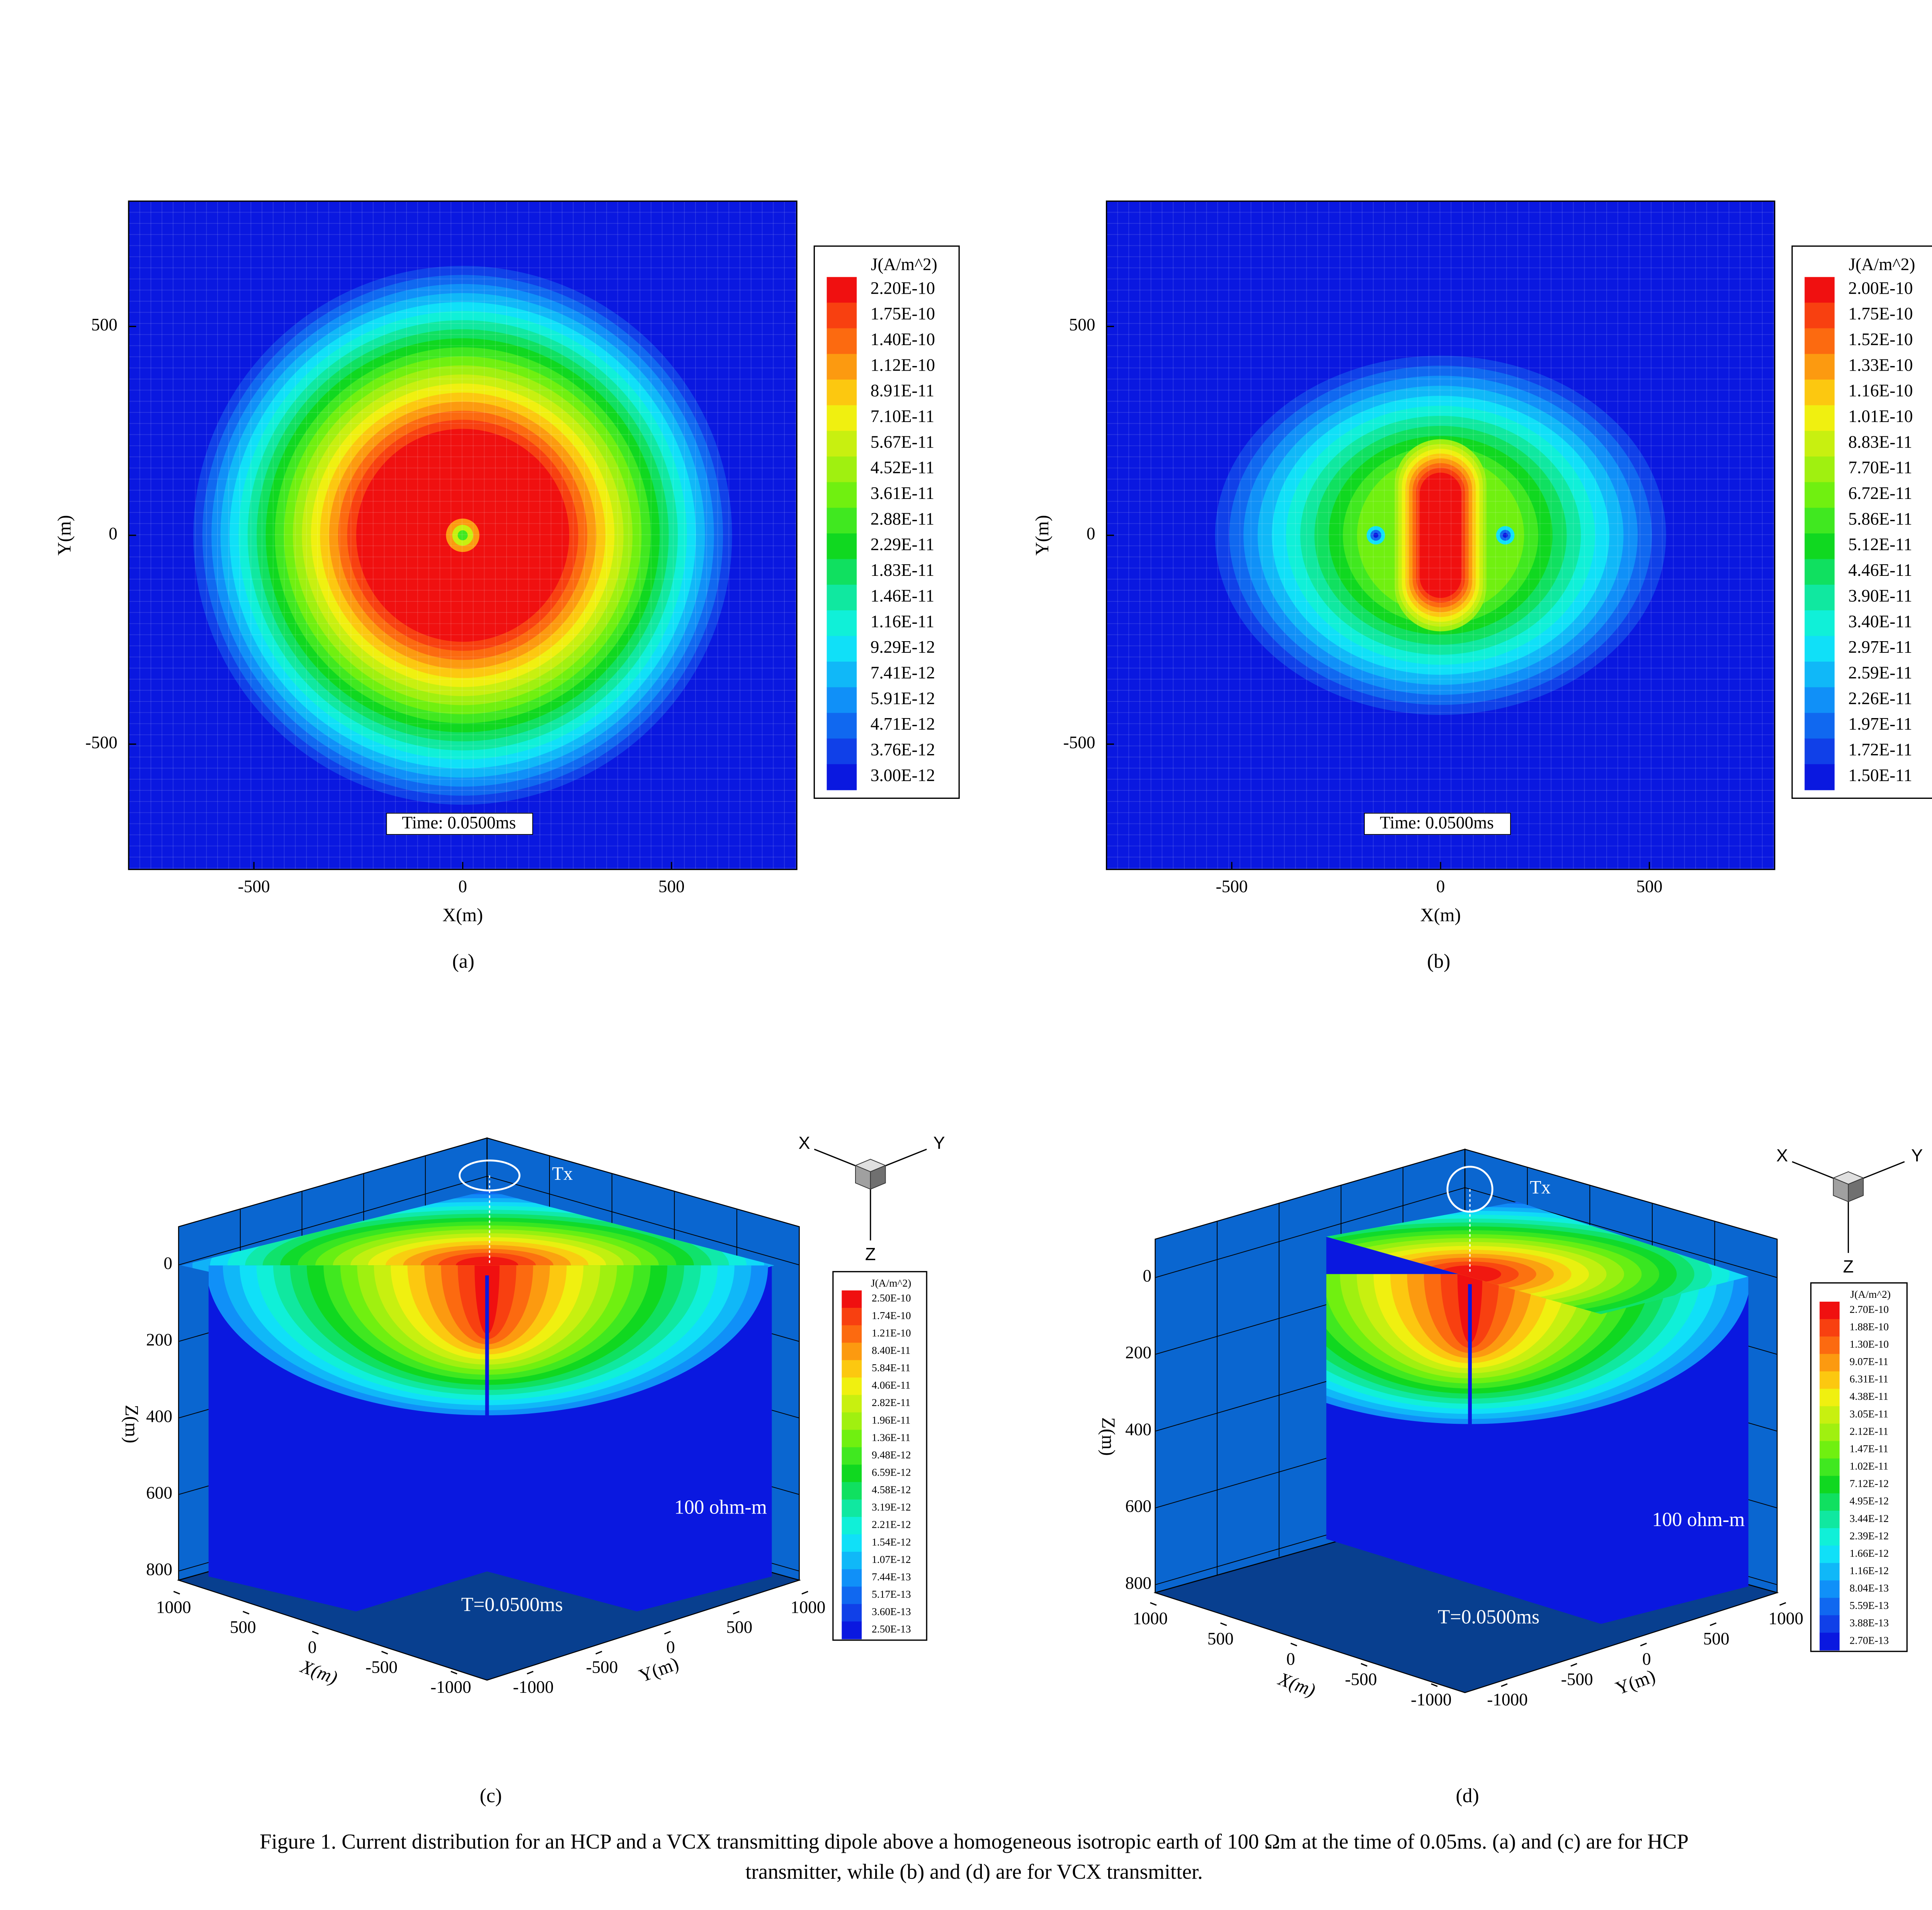 The image size is (1932, 1910). Describe the element at coordinates (903, 365) in the screenshot. I see `legend-label: 1.12E-10` at that location.